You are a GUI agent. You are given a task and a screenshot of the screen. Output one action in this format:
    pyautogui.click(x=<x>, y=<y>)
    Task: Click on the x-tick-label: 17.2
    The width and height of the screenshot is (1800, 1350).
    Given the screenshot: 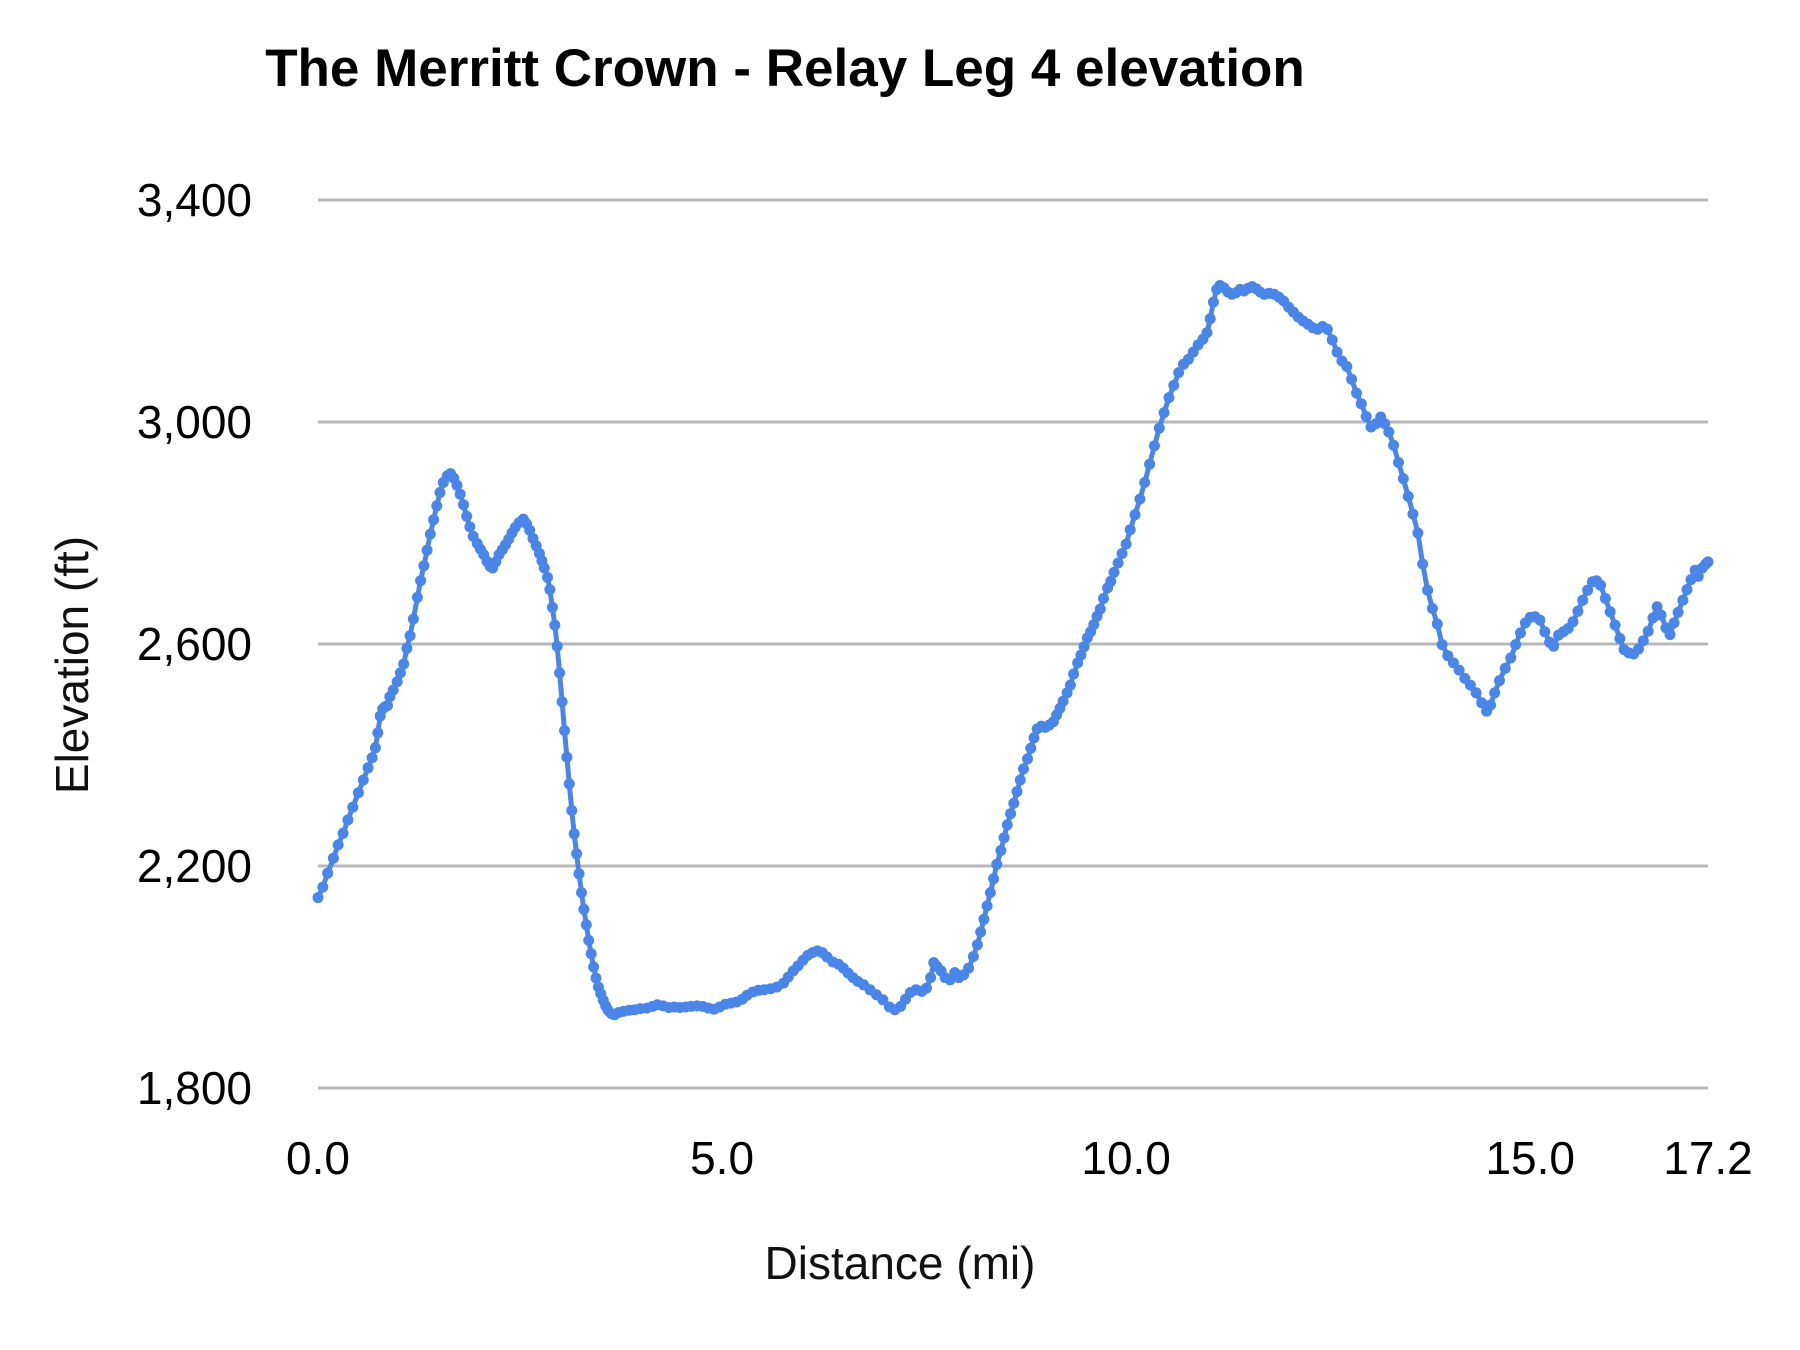 What is the action you would take?
    pyautogui.click(x=1708, y=1158)
    